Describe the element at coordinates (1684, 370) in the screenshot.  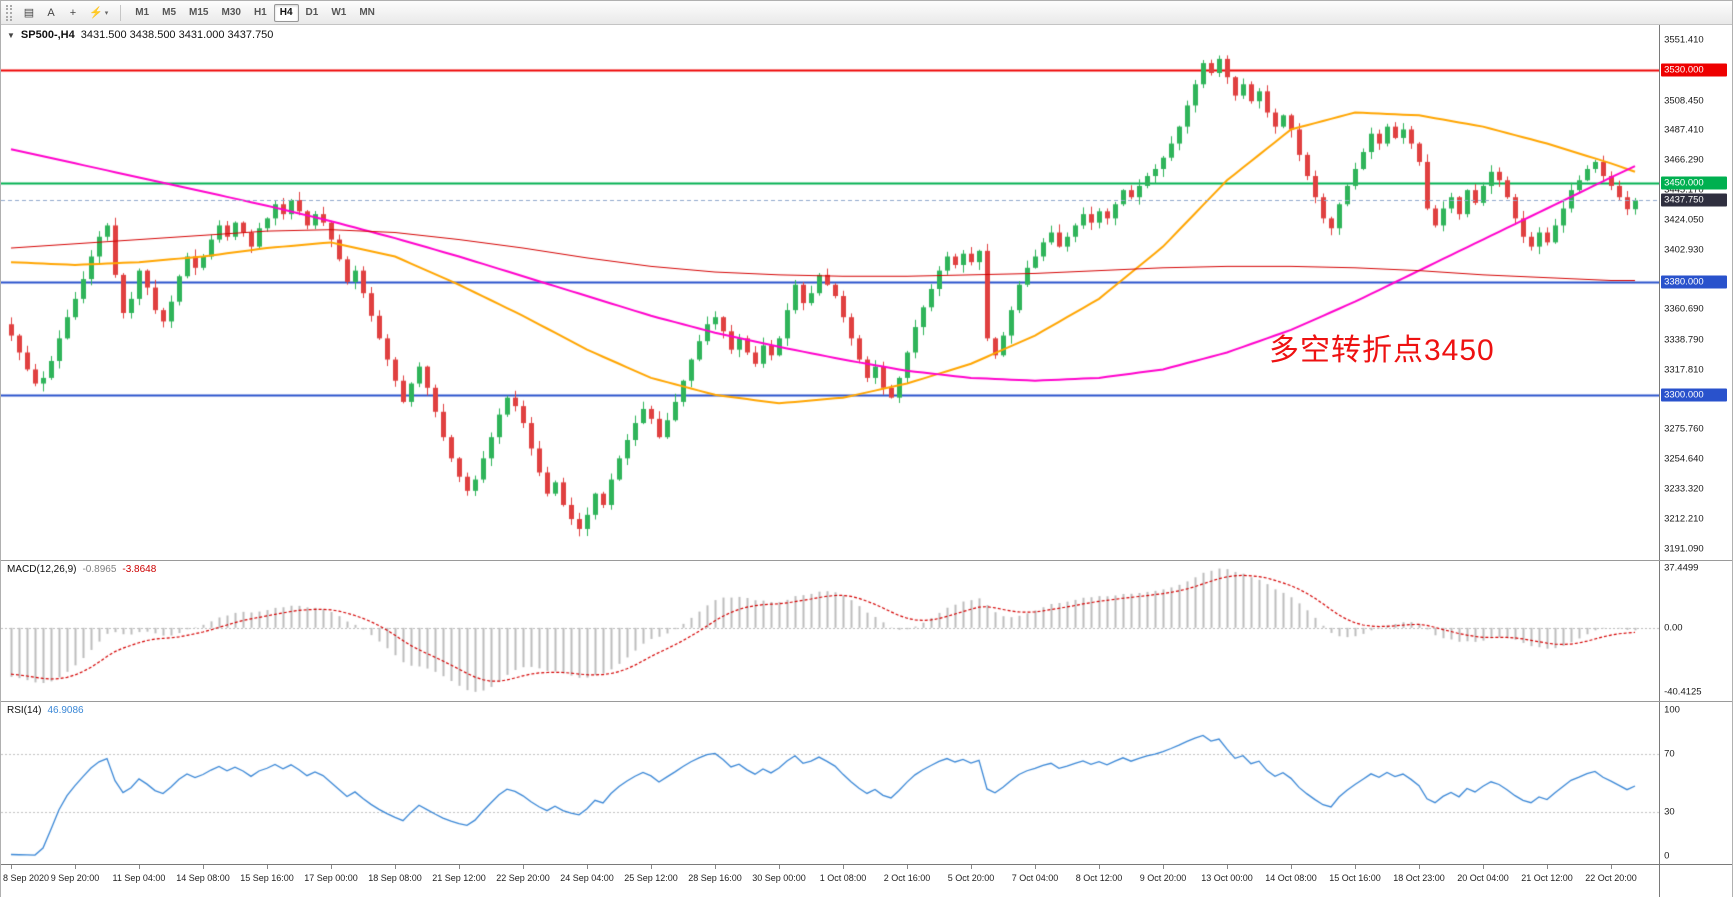
I see `price-tick: 3317.810` at that location.